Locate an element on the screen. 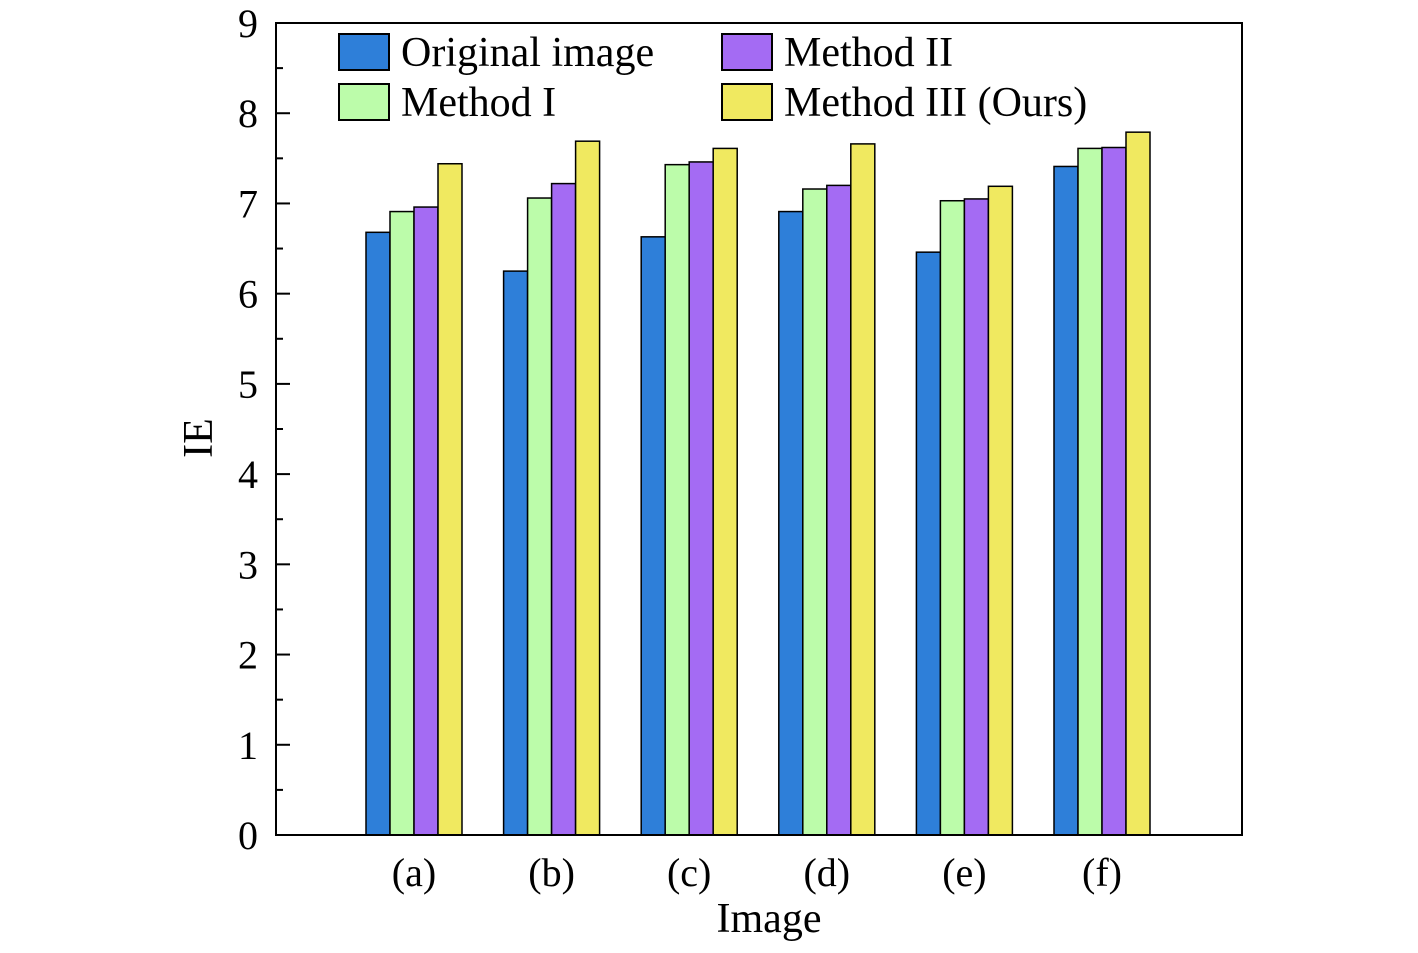 Image resolution: width=1418 pixels, height=953 pixels. x-tick-label: (b) is located at coordinates (551, 872).